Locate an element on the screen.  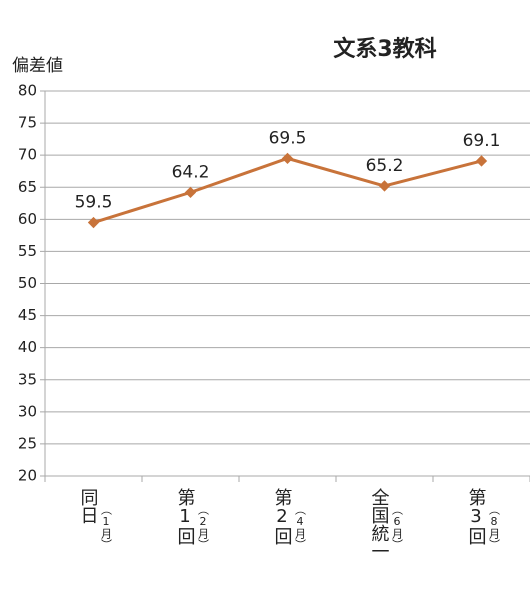
y-tick-label: 45 is located at coordinates (27, 315).